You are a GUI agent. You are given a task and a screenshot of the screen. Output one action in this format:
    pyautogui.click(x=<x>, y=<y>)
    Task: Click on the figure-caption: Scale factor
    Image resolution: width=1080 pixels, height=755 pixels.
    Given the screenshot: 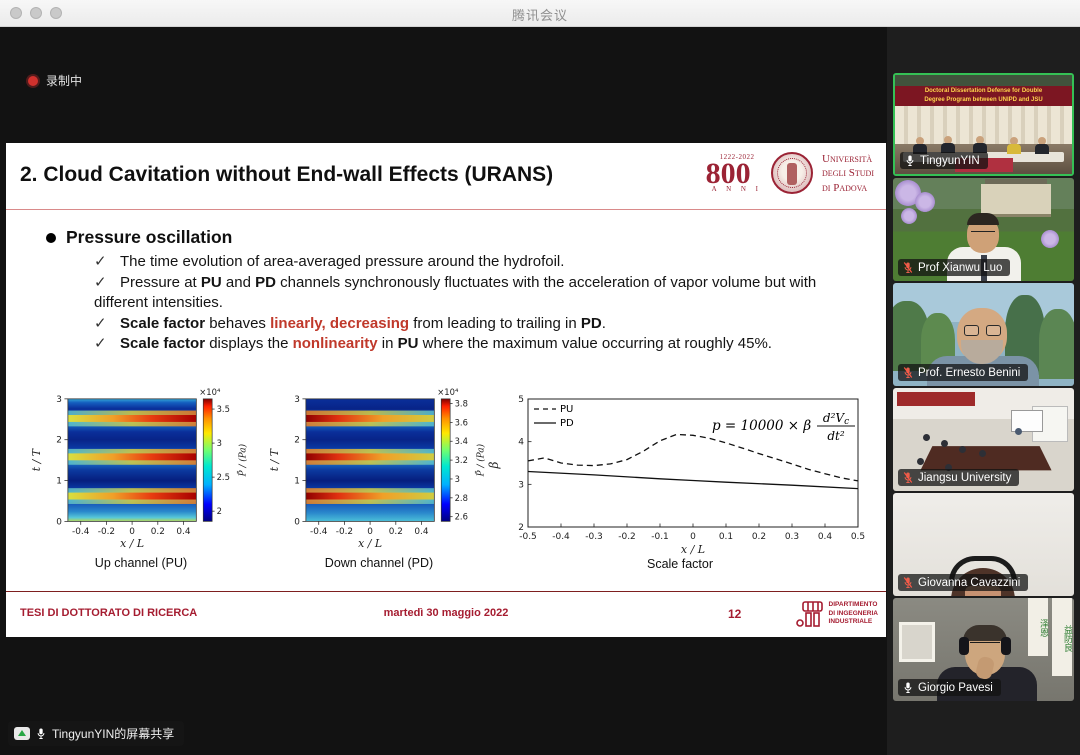 What is the action you would take?
    pyautogui.click(x=679, y=564)
    